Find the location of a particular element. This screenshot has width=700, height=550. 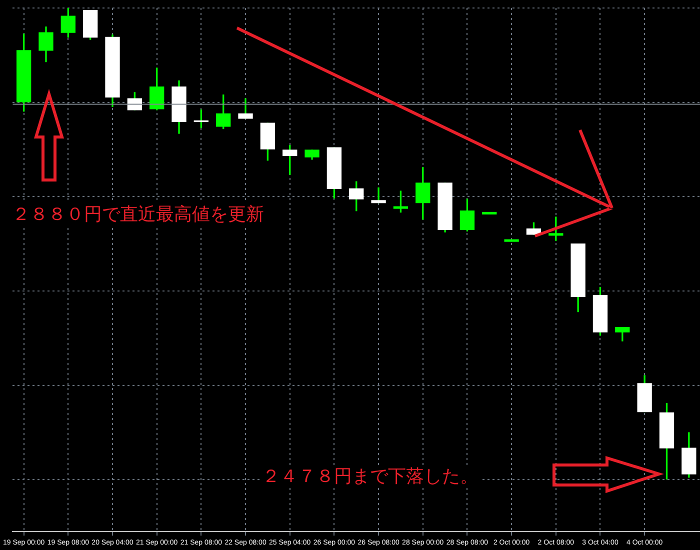

annotation: ２８８０円で直近最高値を更新 is located at coordinates (138, 214).